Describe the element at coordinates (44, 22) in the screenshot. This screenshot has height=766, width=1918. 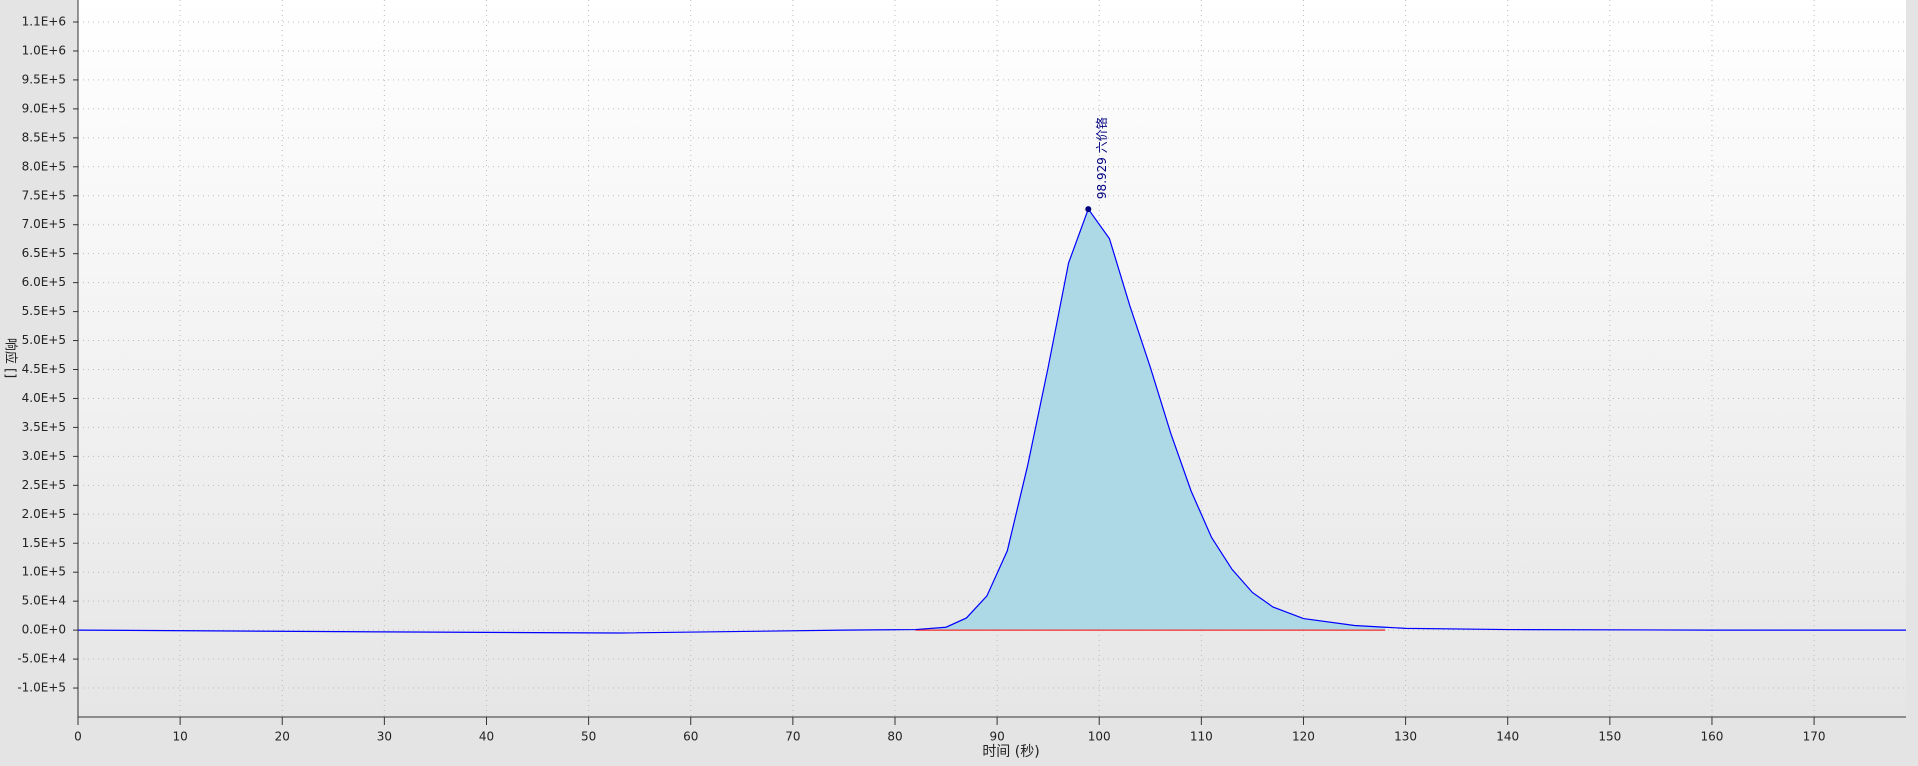
I see `y-tick-label: 1.1E+6` at that location.